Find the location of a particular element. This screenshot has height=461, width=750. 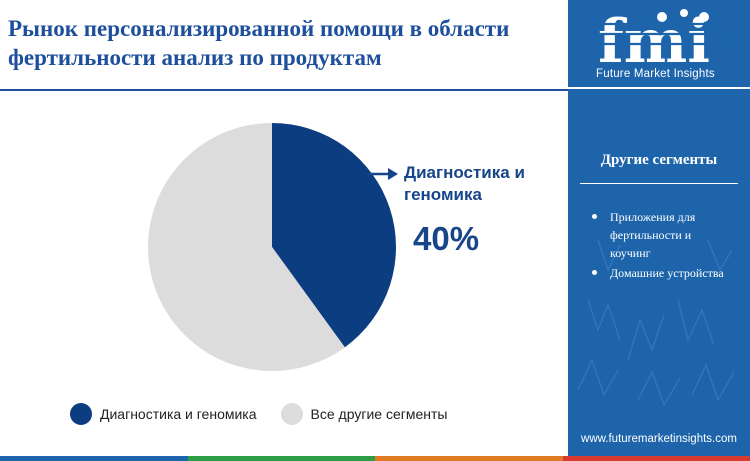

legend-label: Диагностика и геномика is located at coordinates (178, 414).